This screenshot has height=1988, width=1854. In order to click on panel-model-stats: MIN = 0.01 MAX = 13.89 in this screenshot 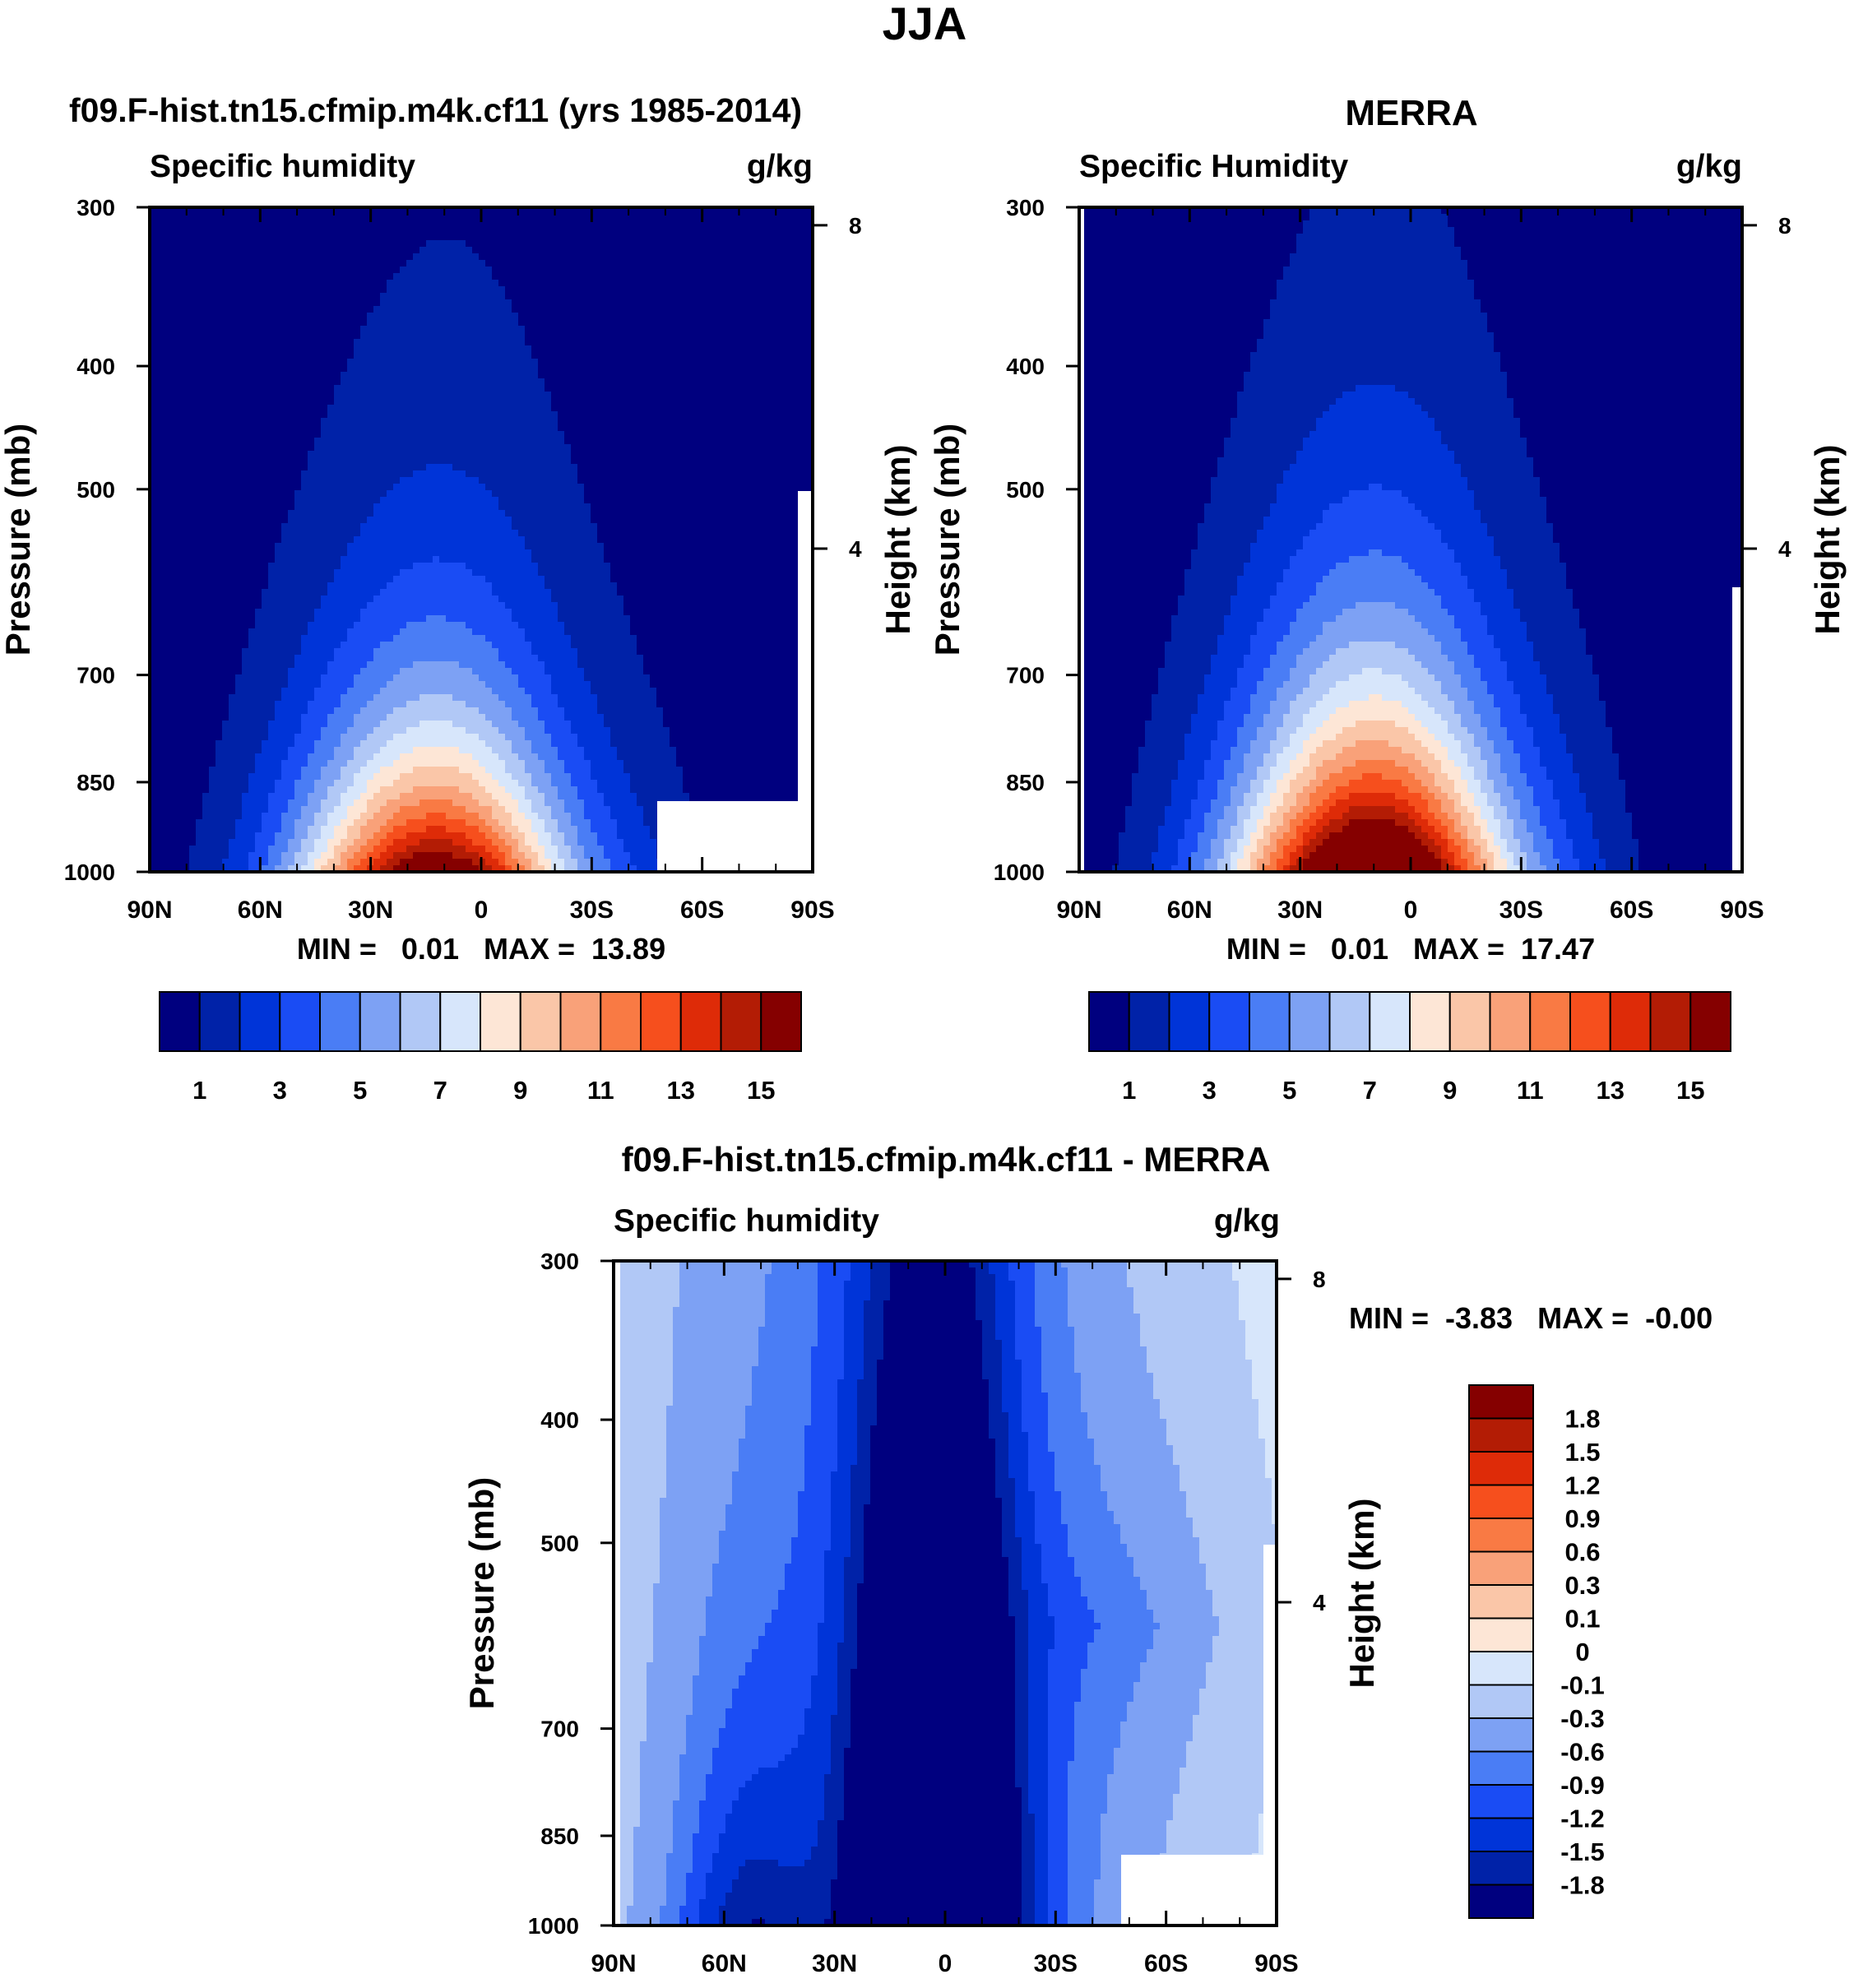, I will do `click(481, 949)`.